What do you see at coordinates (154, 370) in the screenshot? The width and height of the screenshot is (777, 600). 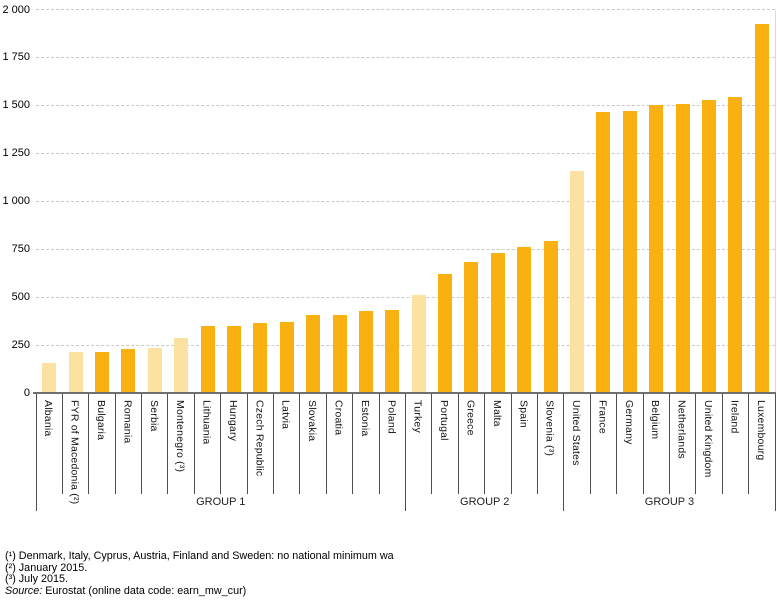 I see `bar-serbia` at bounding box center [154, 370].